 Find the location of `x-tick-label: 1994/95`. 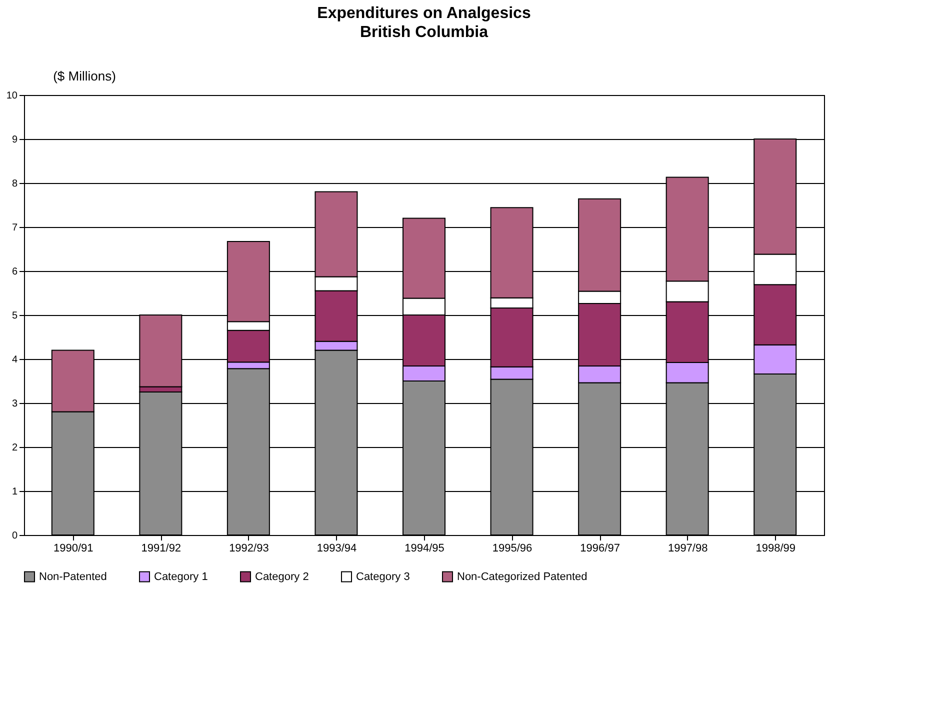

x-tick-label: 1994/95 is located at coordinates (424, 548).